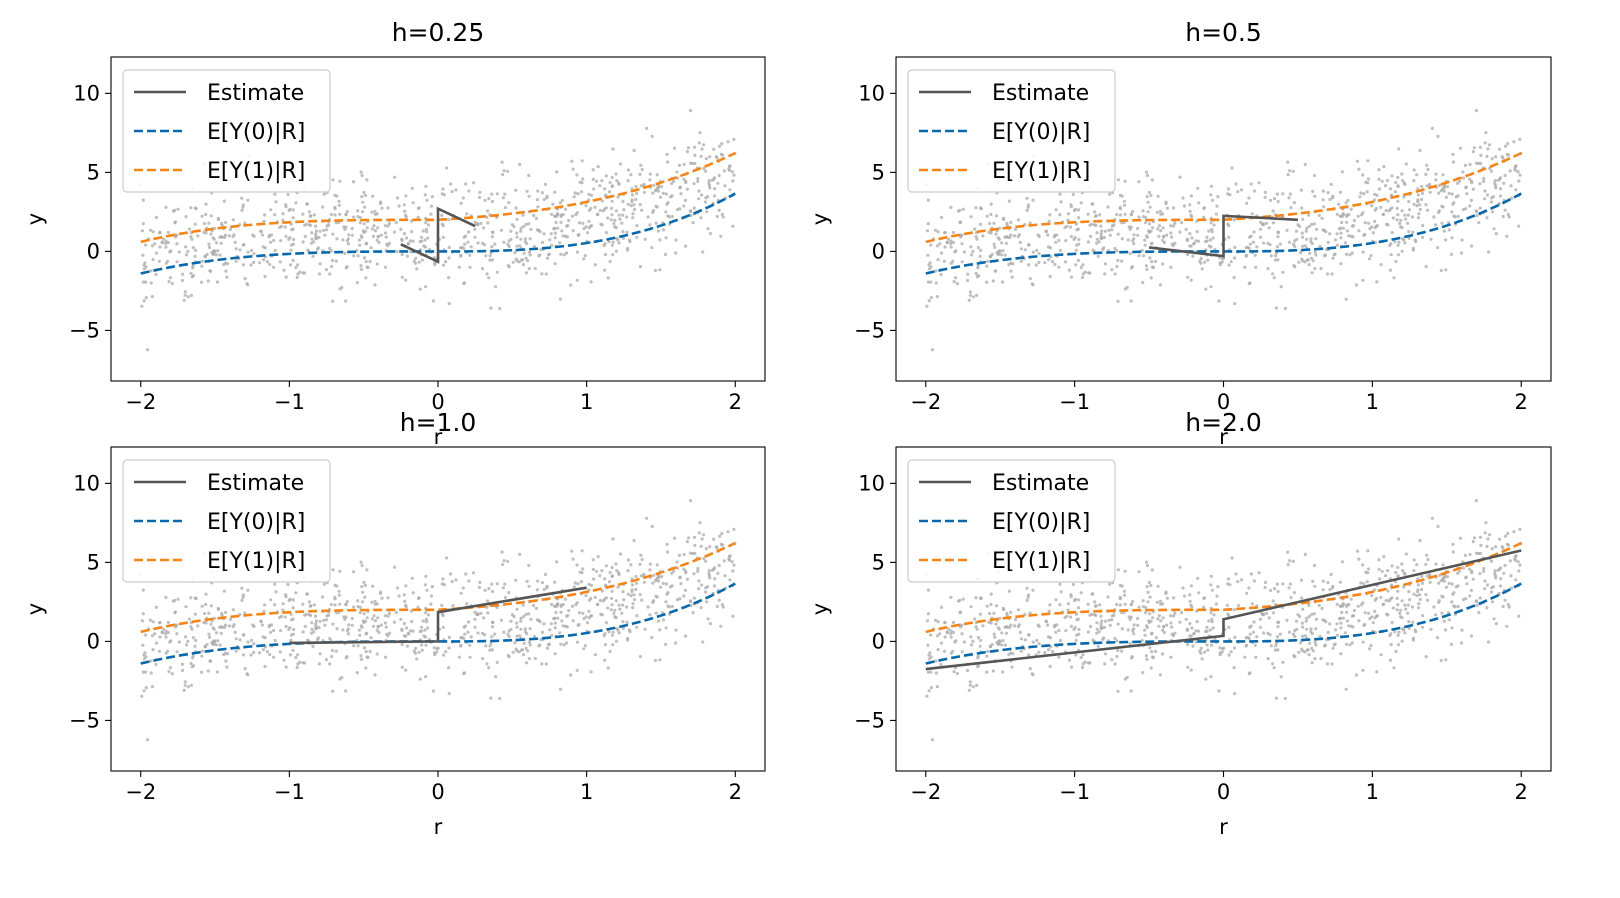 This screenshot has width=1620, height=898. Describe the element at coordinates (1040, 483) in the screenshot. I see `legend-label: Estimate` at that location.